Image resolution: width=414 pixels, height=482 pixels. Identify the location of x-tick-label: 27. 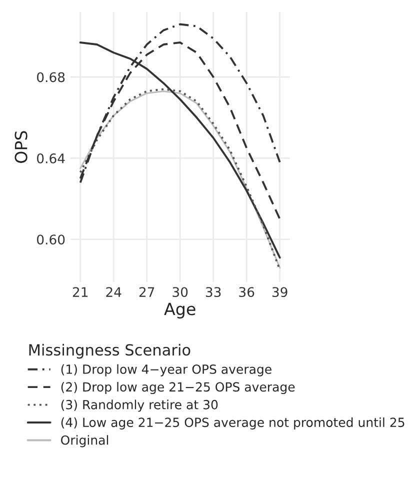
(146, 292).